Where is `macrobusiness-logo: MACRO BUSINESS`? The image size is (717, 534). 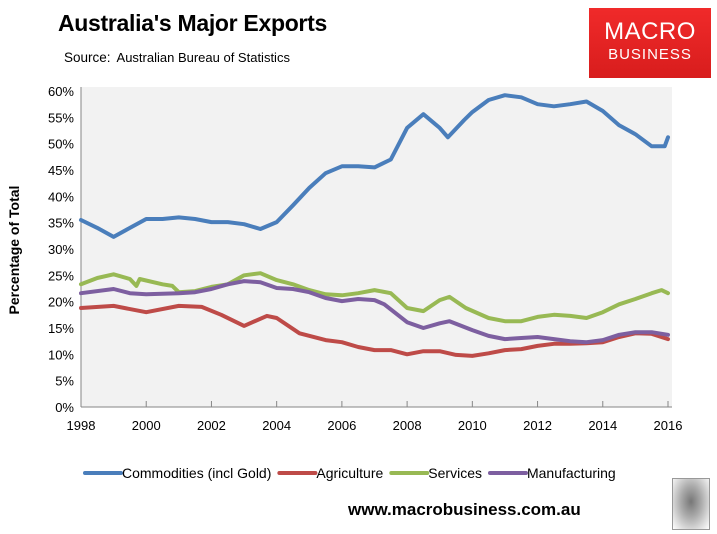
macrobusiness-logo: MACRO BUSINESS is located at coordinates (650, 43).